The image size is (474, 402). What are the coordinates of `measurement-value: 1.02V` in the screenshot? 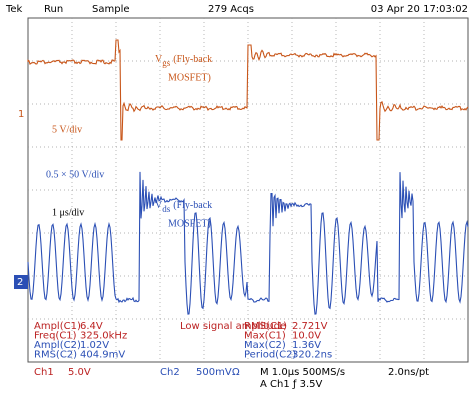 It's located at (94, 345).